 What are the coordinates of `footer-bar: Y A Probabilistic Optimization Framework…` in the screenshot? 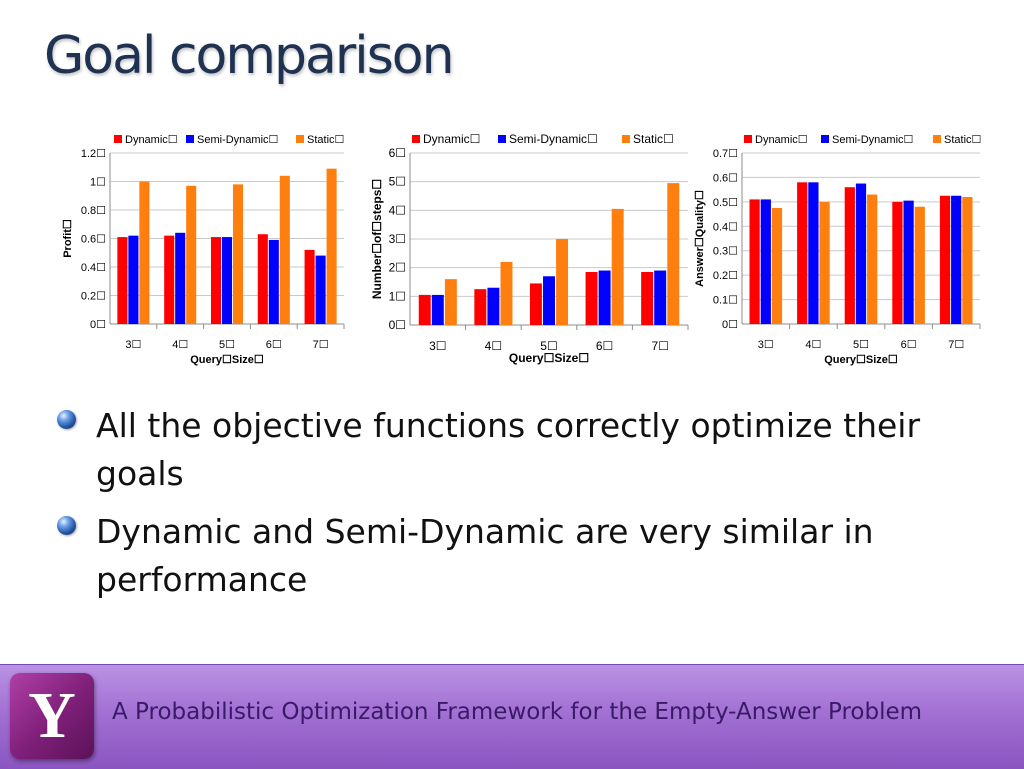 It's located at (512, 716).